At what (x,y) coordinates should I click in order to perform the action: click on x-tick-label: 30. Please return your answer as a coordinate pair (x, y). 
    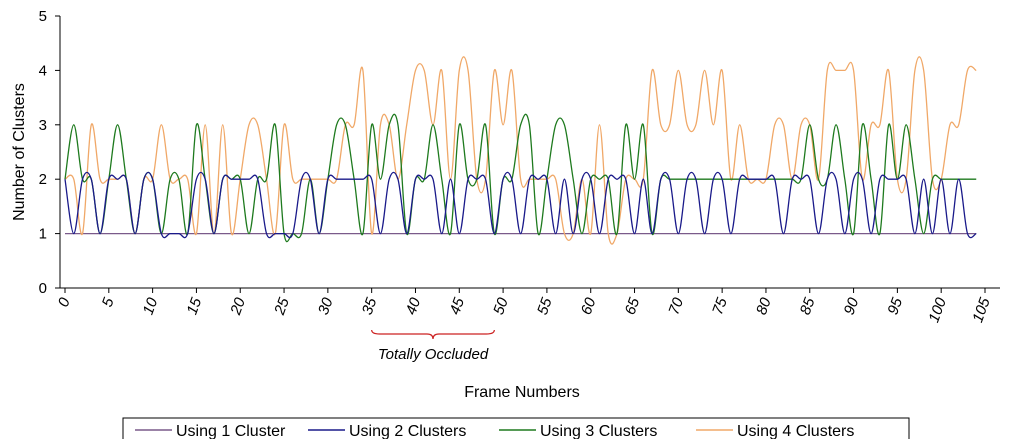
    Looking at the image, I should click on (326, 306).